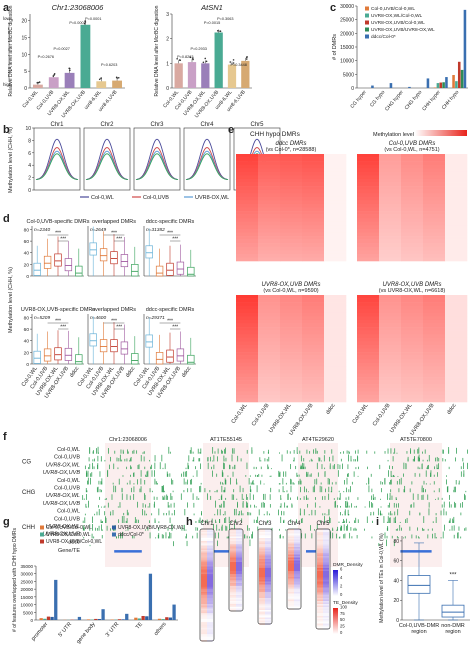 The height and width of the screenshot is (652, 474). Describe the element at coordinates (431, 100) in the screenshot. I see `x-tick-label: CHH hyper` at that location.